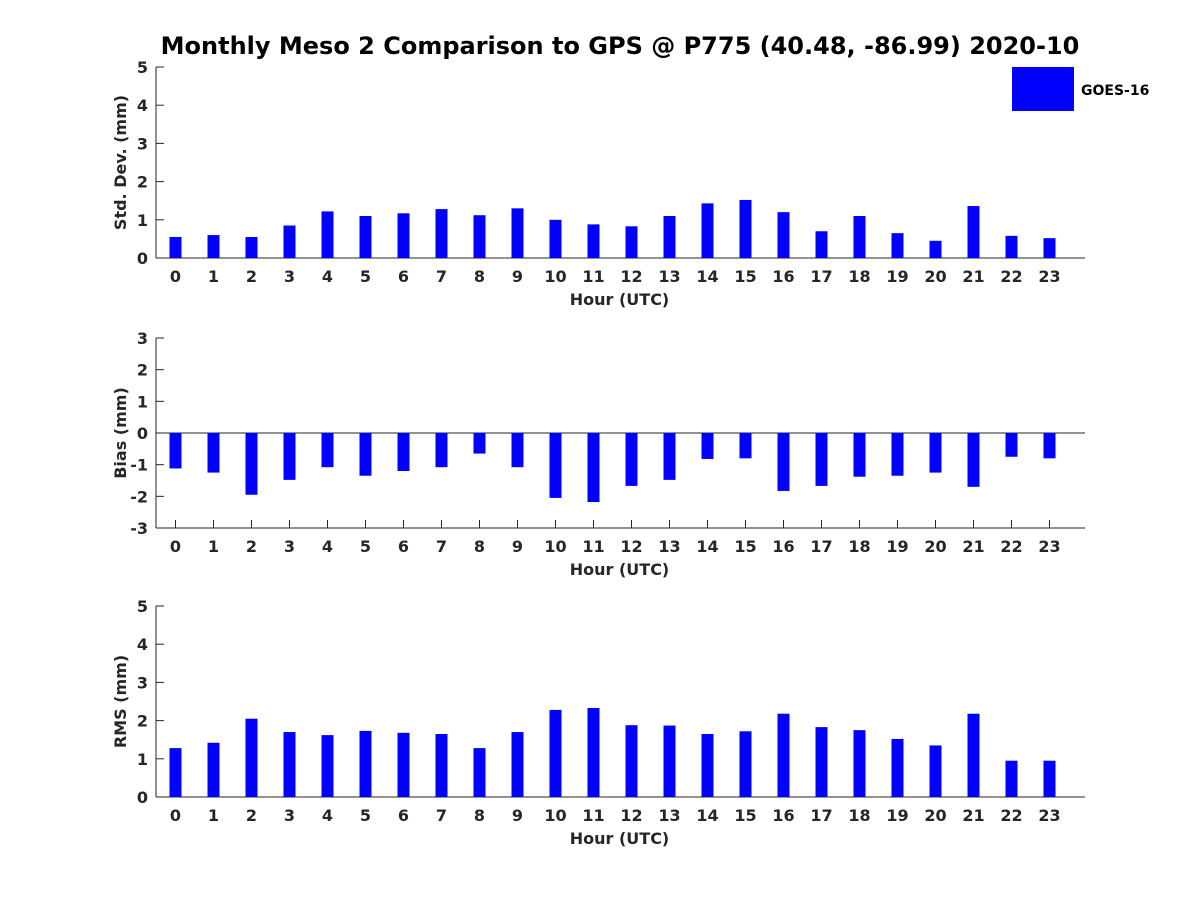  Describe the element at coordinates (142, 433) in the screenshot. I see `y-tick-label: 0` at that location.